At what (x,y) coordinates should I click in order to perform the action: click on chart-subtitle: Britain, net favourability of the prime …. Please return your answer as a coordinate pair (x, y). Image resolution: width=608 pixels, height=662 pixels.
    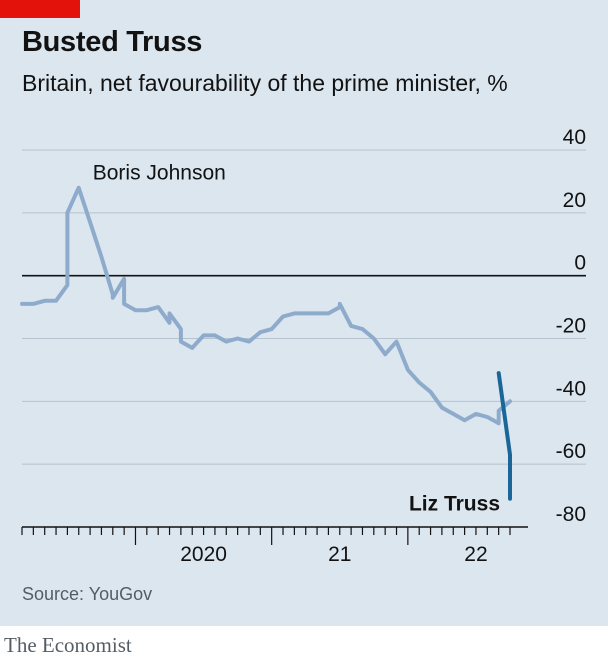
    Looking at the image, I should click on (265, 83).